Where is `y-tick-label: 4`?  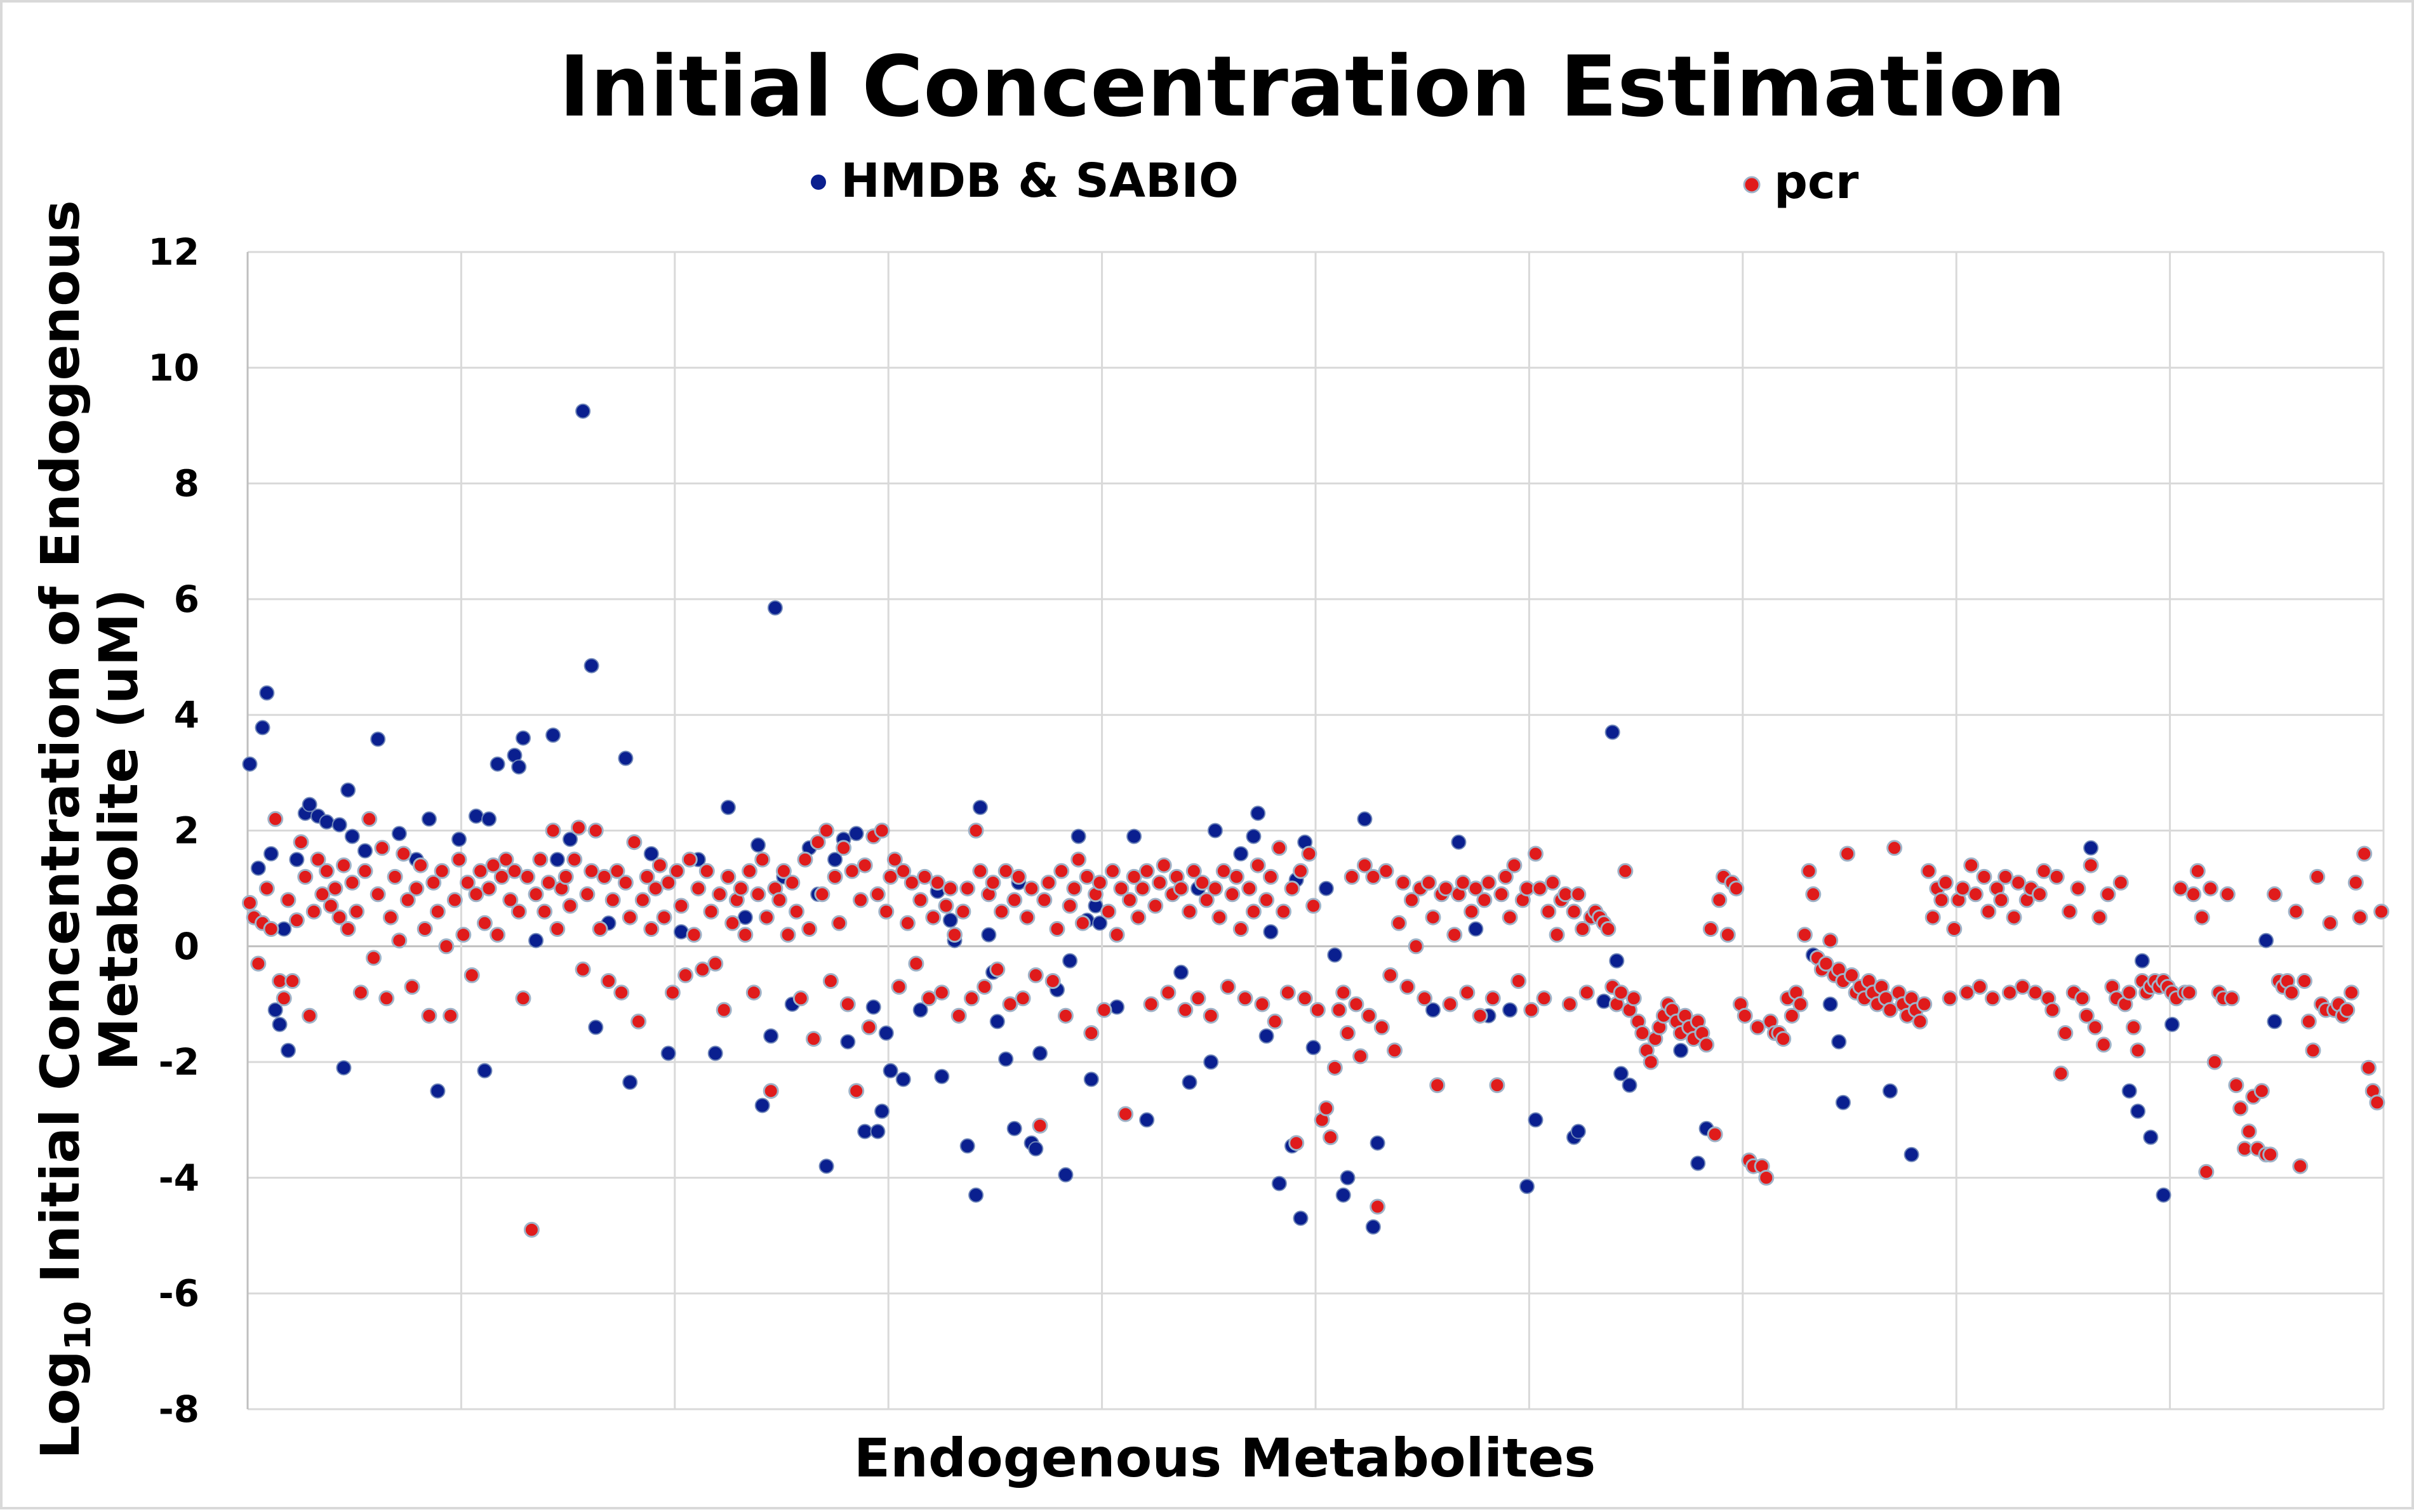
y-tick-label: 4 is located at coordinates (186, 714).